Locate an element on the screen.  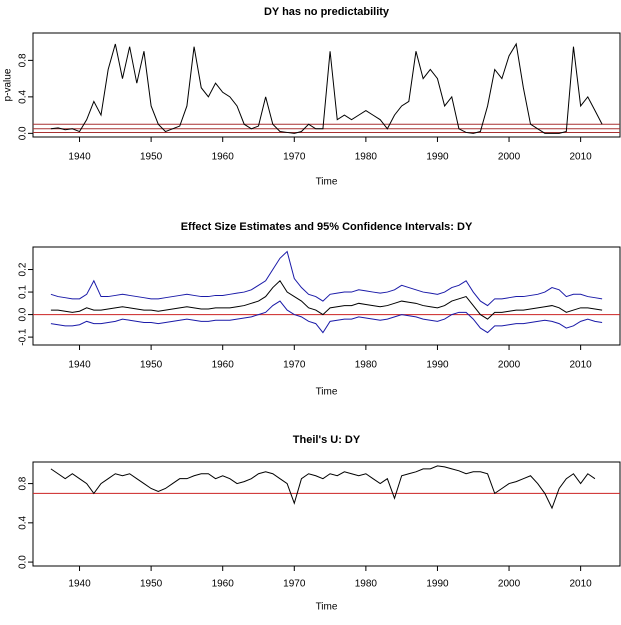
y-axis-label: p-value is located at coordinates (8, 84).